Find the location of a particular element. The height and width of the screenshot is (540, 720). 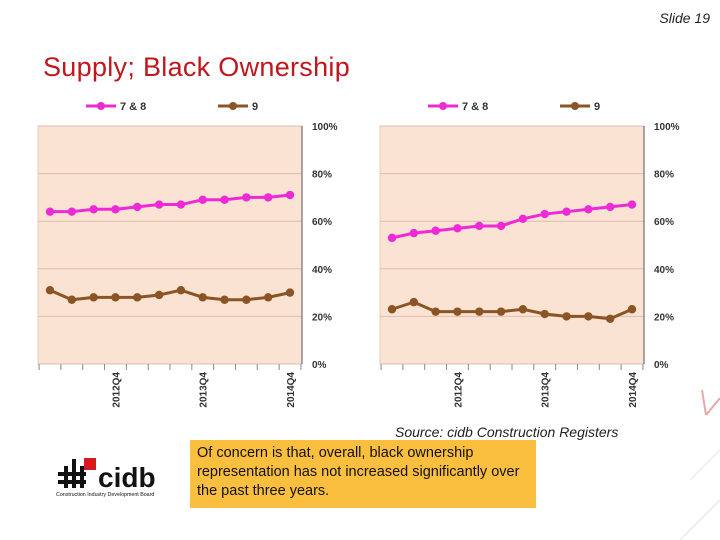

logo-subtitle: Construction Industry Development Board is located at coordinates (105, 495).